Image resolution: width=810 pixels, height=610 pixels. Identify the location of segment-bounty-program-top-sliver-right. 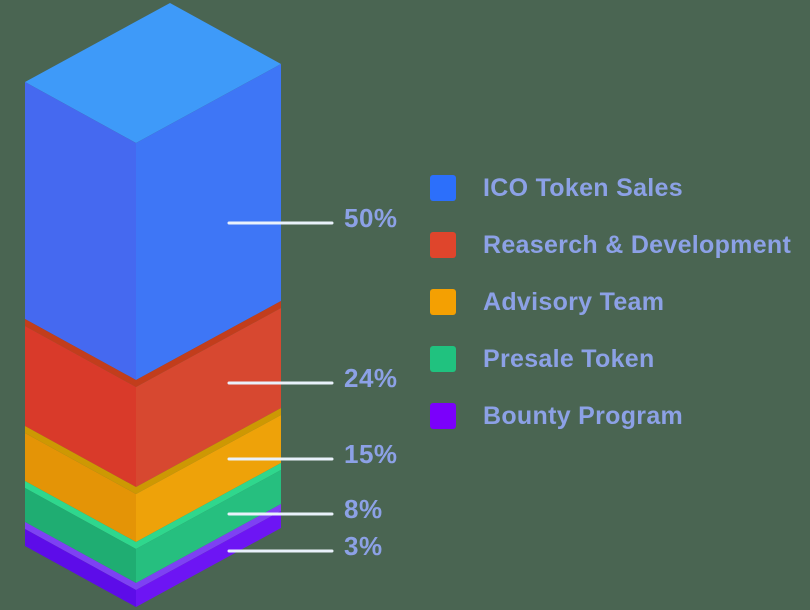
(208, 547).